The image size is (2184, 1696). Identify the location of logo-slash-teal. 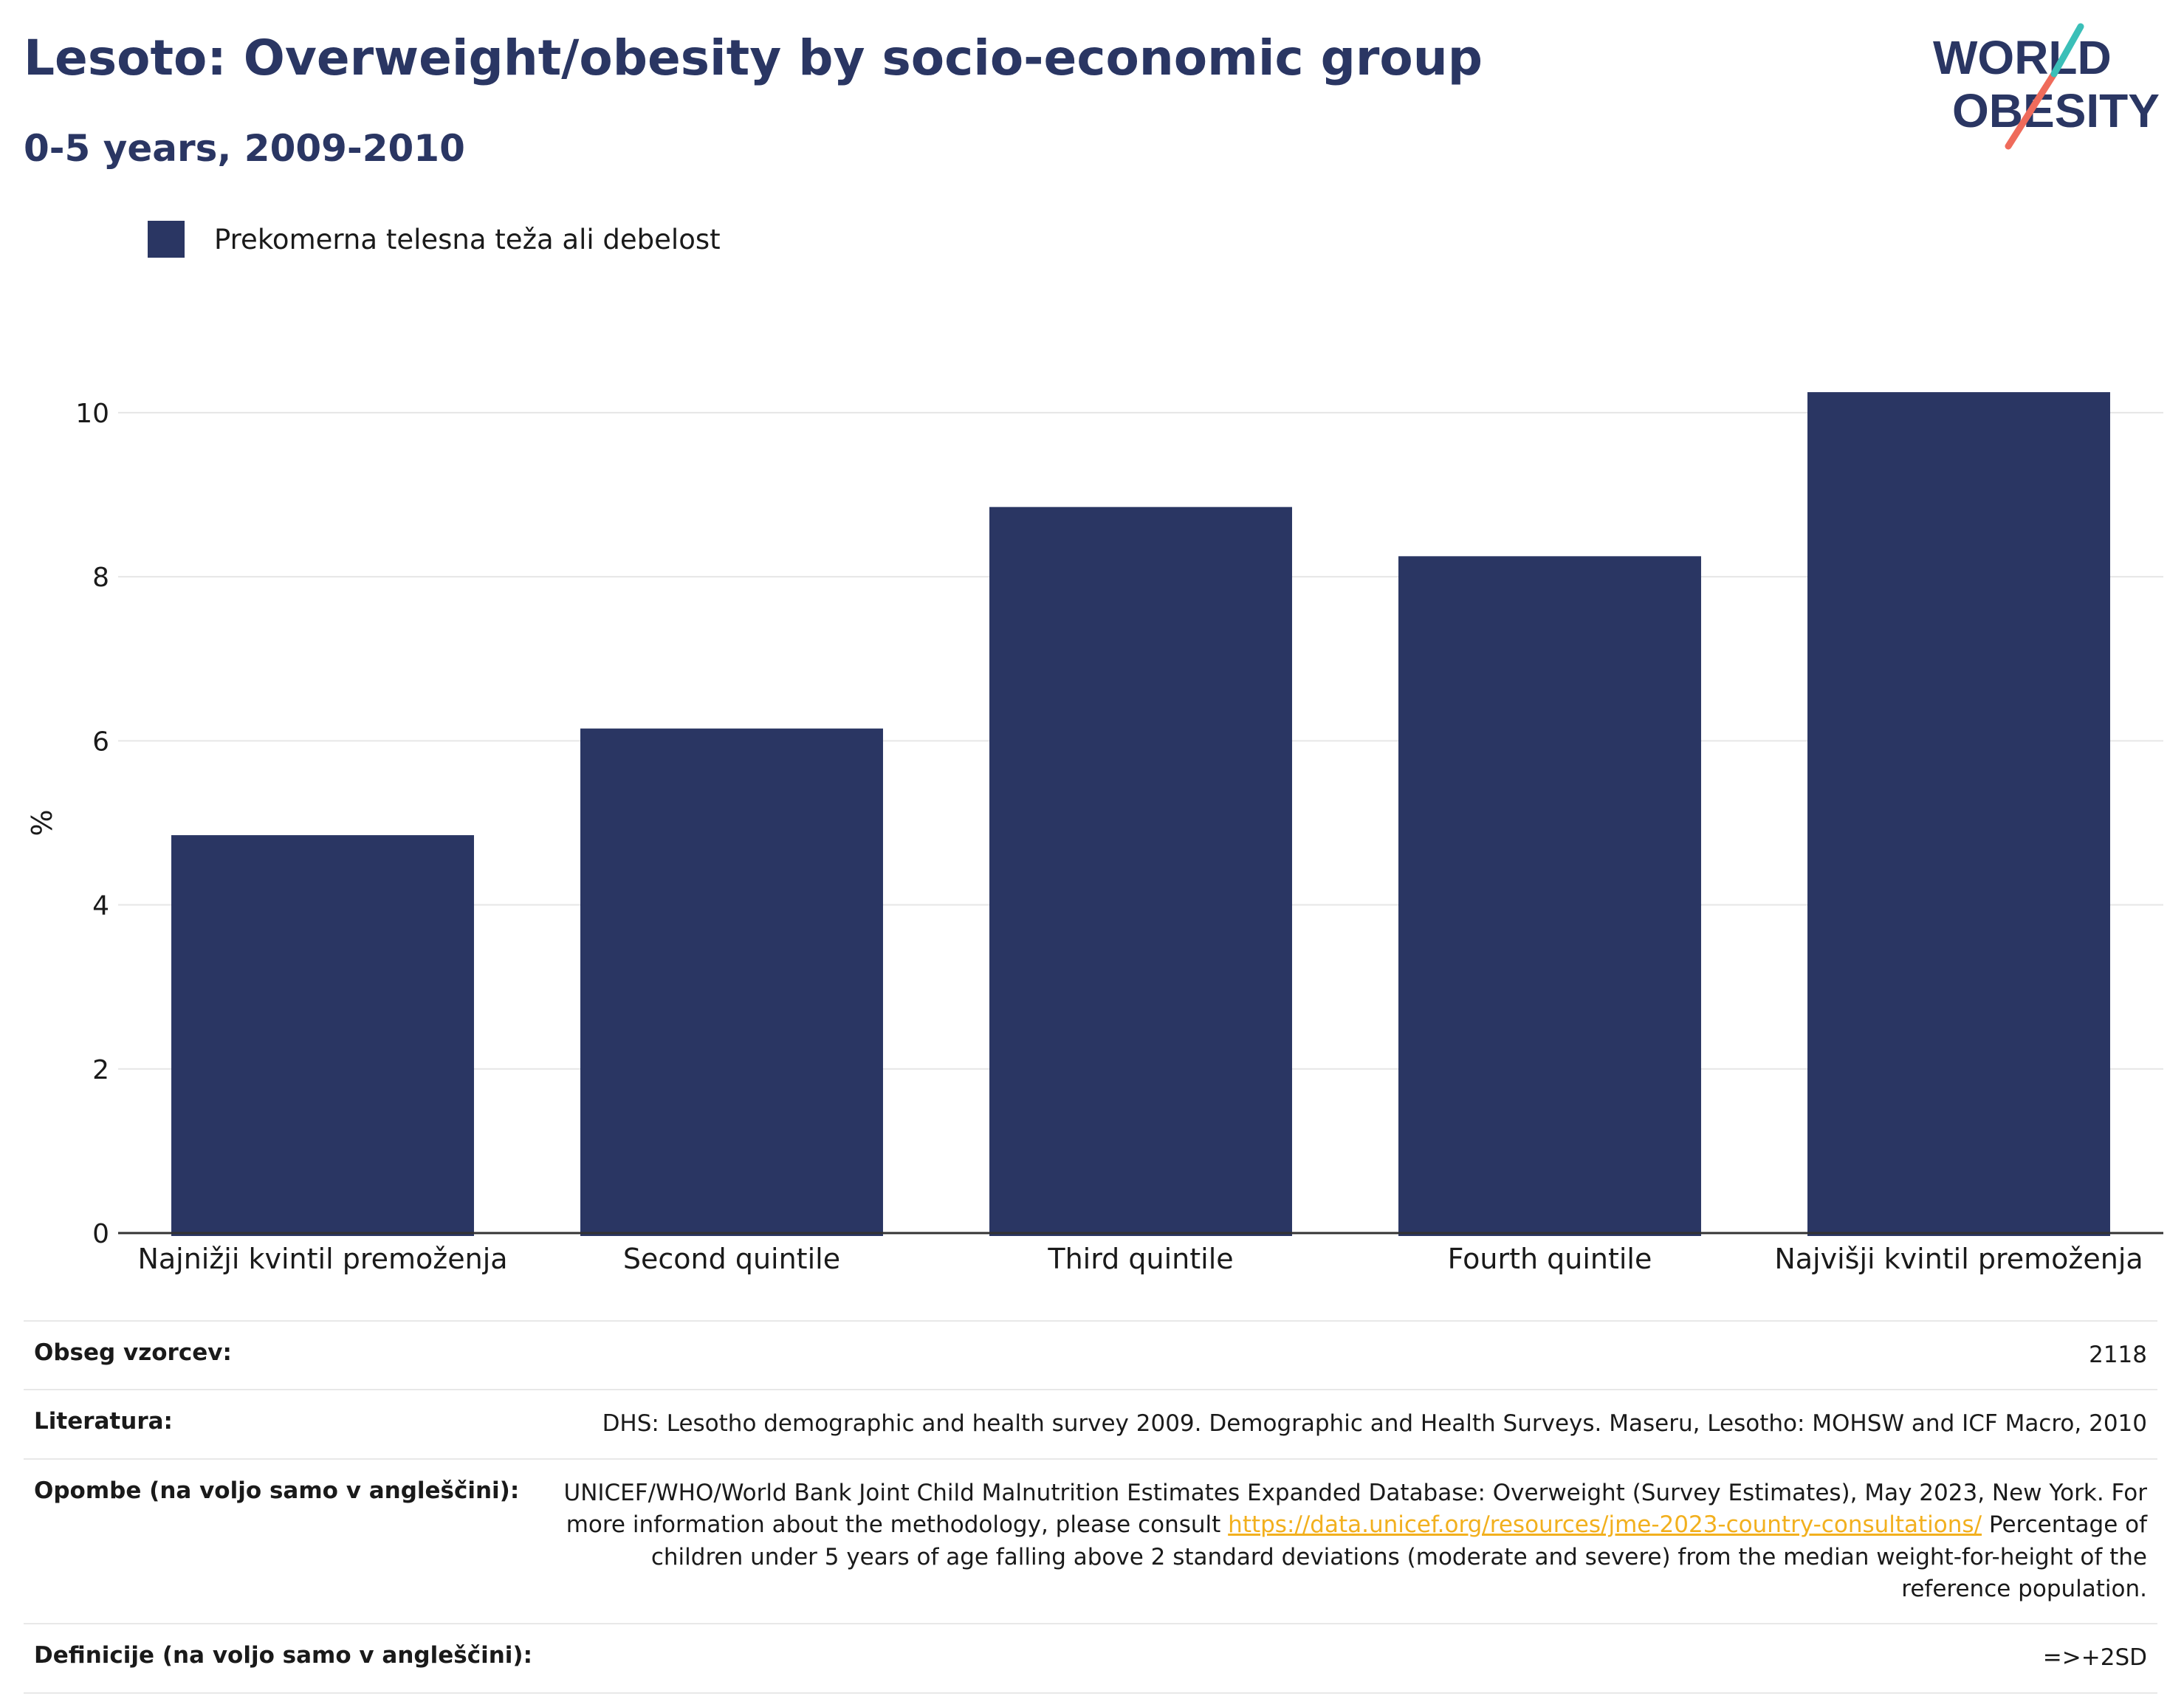
(2067, 50).